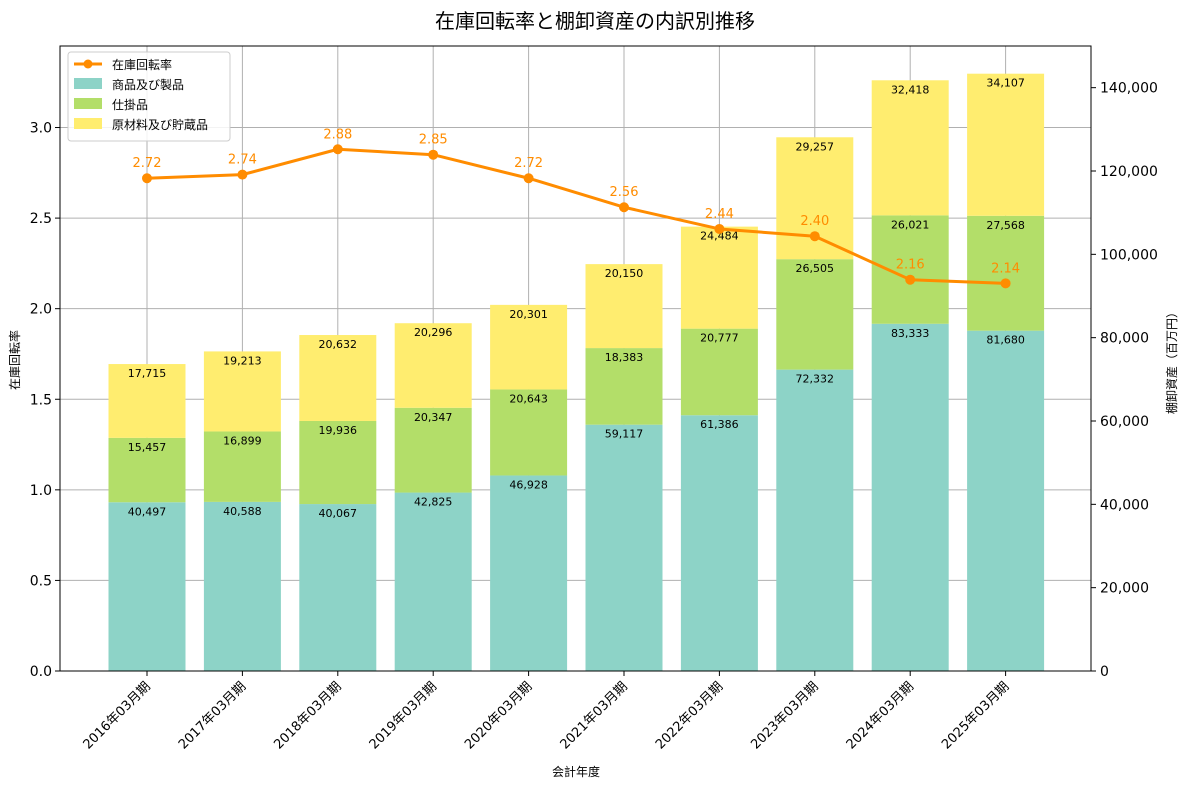 This screenshot has height=789, width=1189. What do you see at coordinates (594, 715) in the screenshot?
I see `x-tick-label: 2021年03月期` at bounding box center [594, 715].